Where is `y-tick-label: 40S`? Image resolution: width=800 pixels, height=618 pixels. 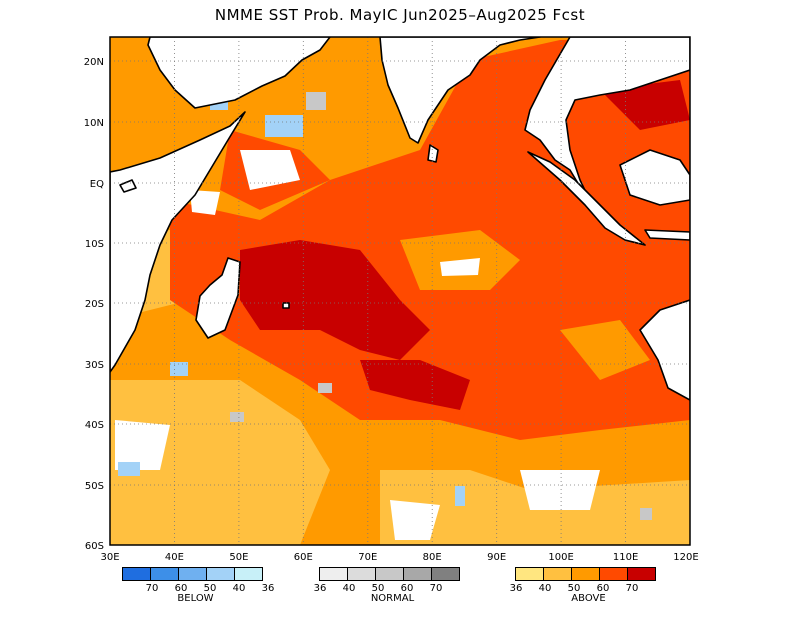 y-tick-label: 40S is located at coordinates (94, 425).